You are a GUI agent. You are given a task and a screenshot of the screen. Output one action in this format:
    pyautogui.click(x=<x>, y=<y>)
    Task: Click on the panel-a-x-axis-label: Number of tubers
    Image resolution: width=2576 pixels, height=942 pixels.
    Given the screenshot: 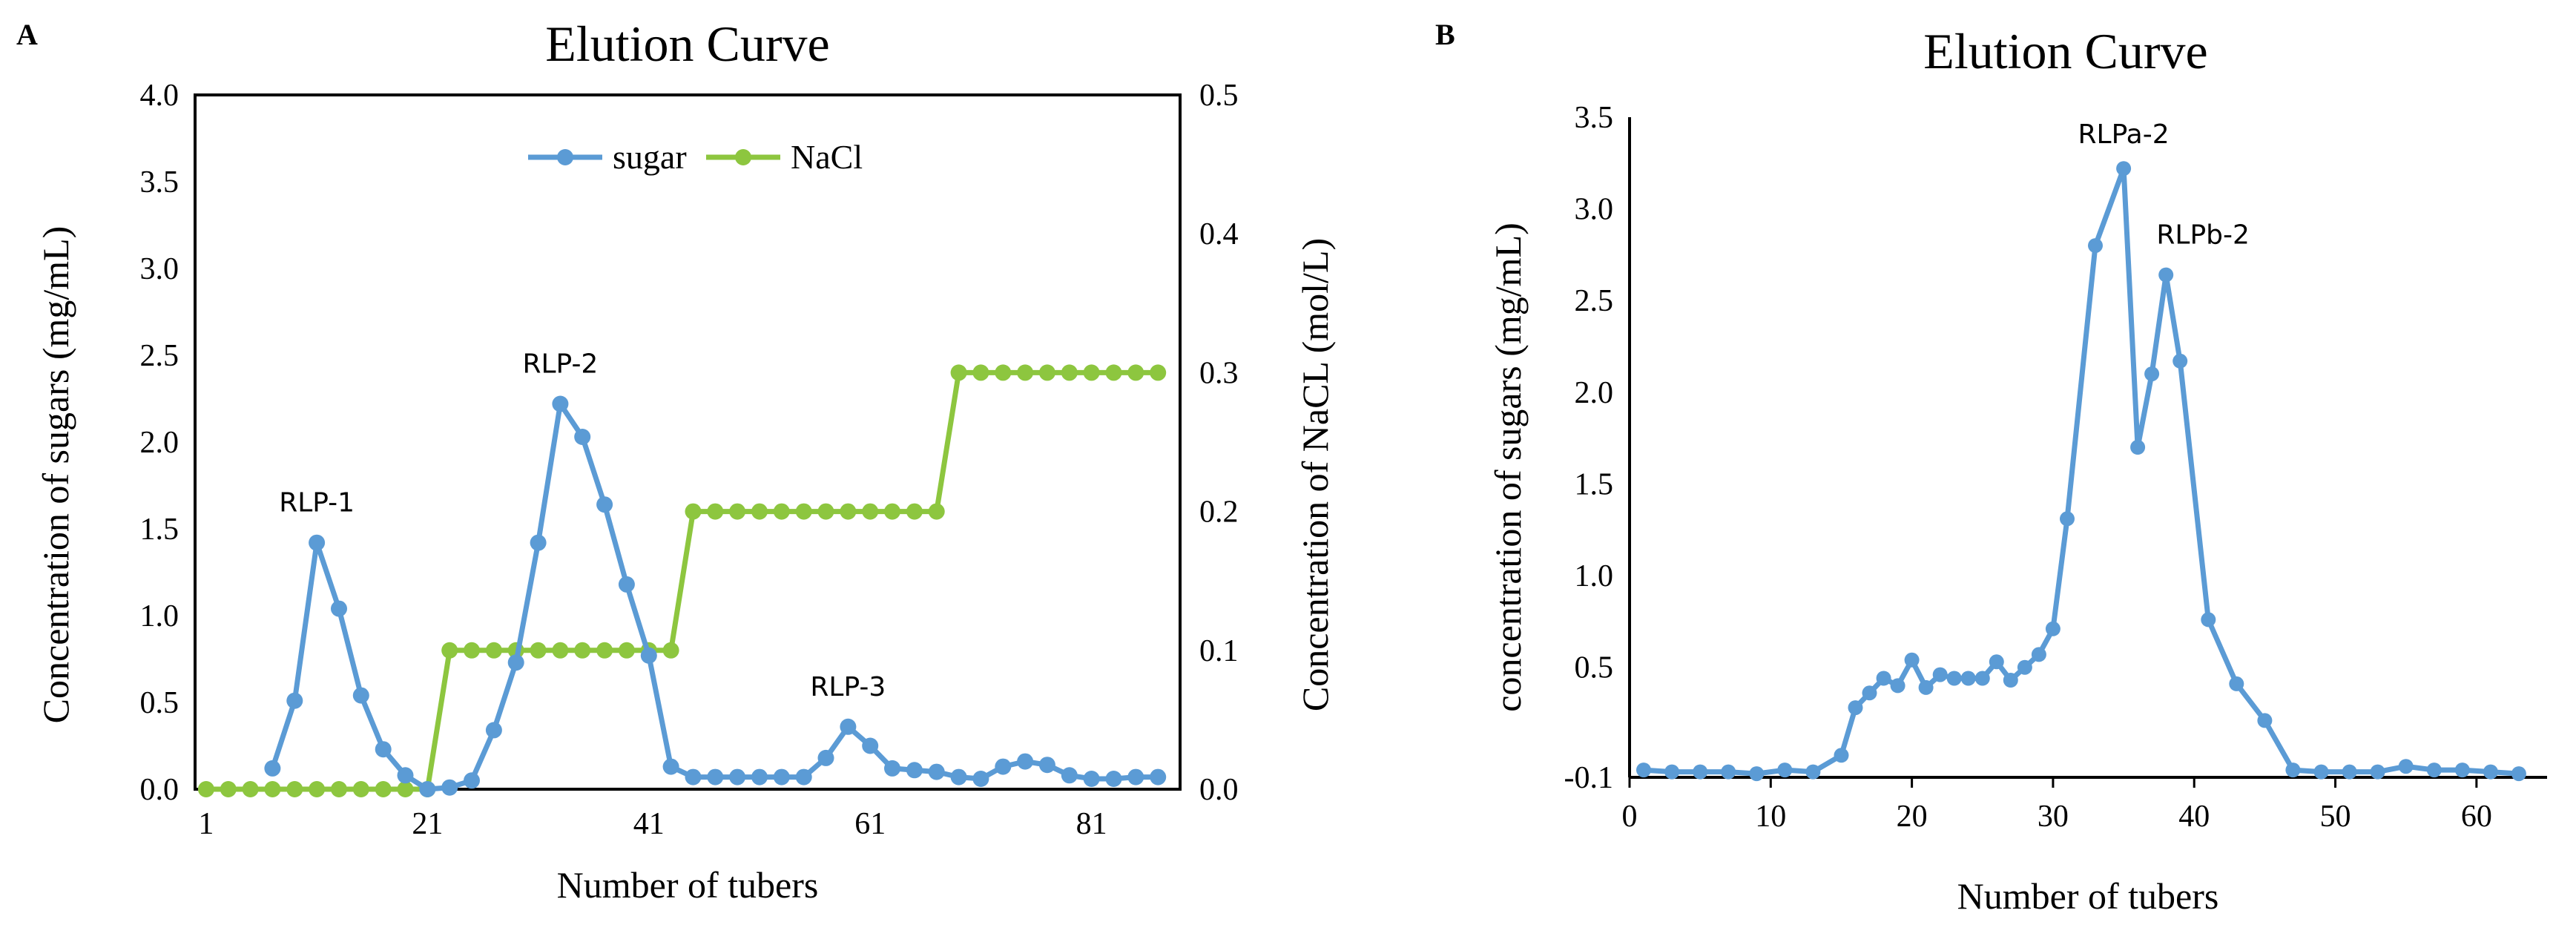 What is the action you would take?
    pyautogui.click(x=688, y=885)
    